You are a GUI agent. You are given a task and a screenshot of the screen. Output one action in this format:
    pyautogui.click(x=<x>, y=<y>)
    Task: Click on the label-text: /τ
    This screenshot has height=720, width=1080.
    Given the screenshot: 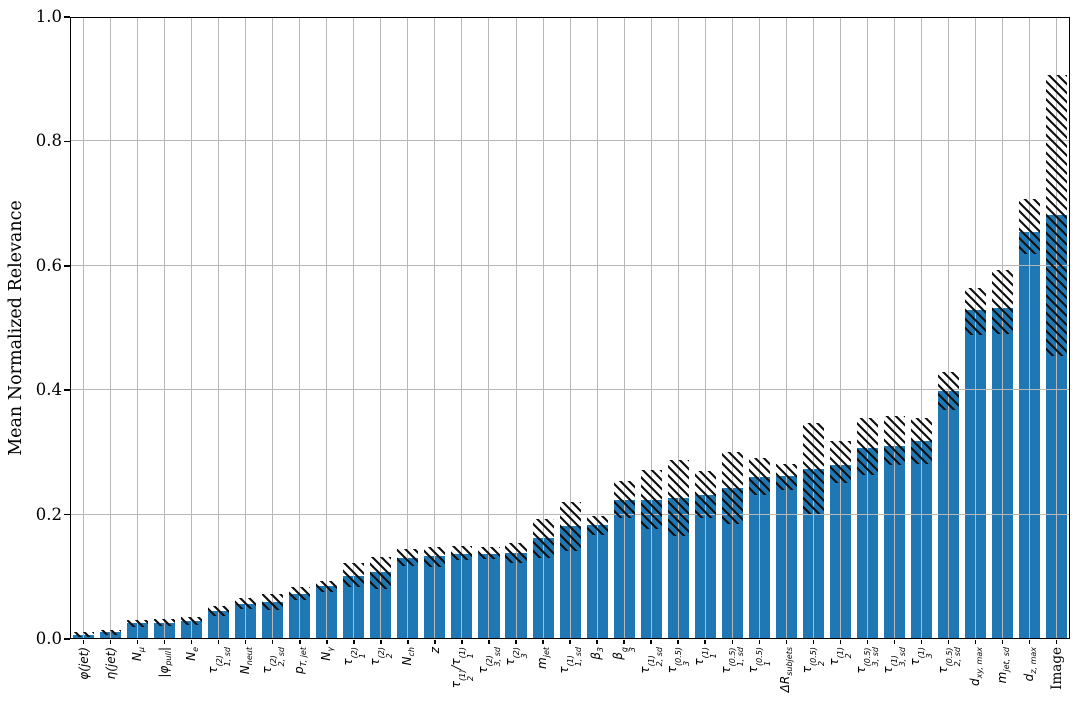 What is the action you would take?
    pyautogui.click(x=455, y=664)
    